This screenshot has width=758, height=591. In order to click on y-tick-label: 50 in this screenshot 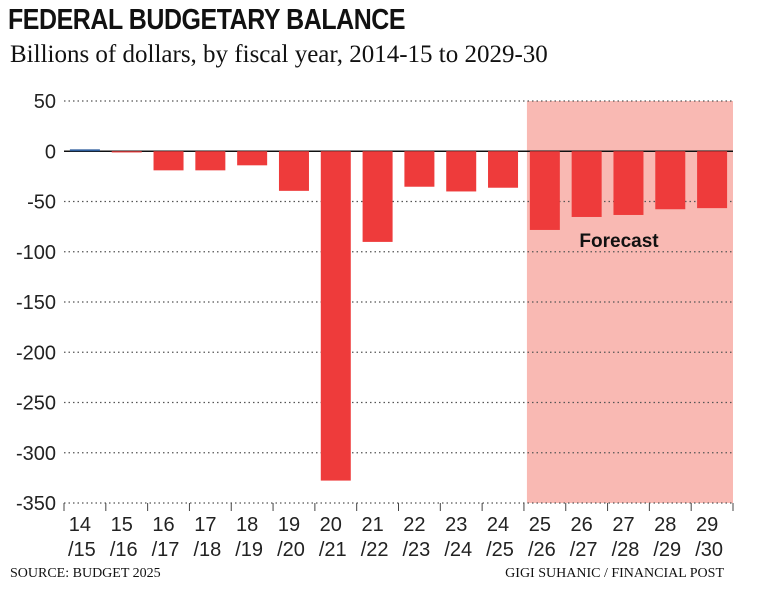, I will do `click(45, 102)`.